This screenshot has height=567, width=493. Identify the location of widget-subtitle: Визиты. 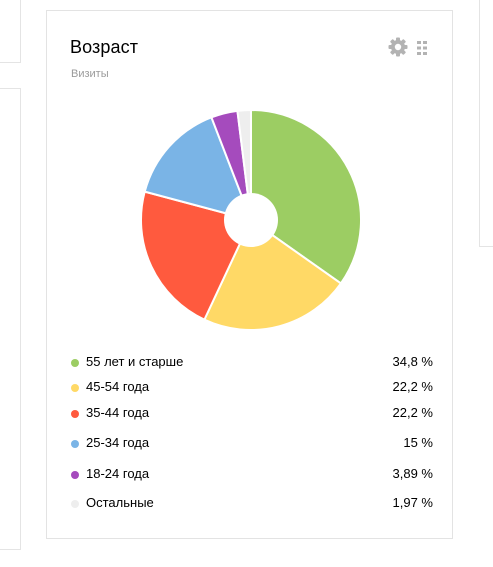
(90, 74).